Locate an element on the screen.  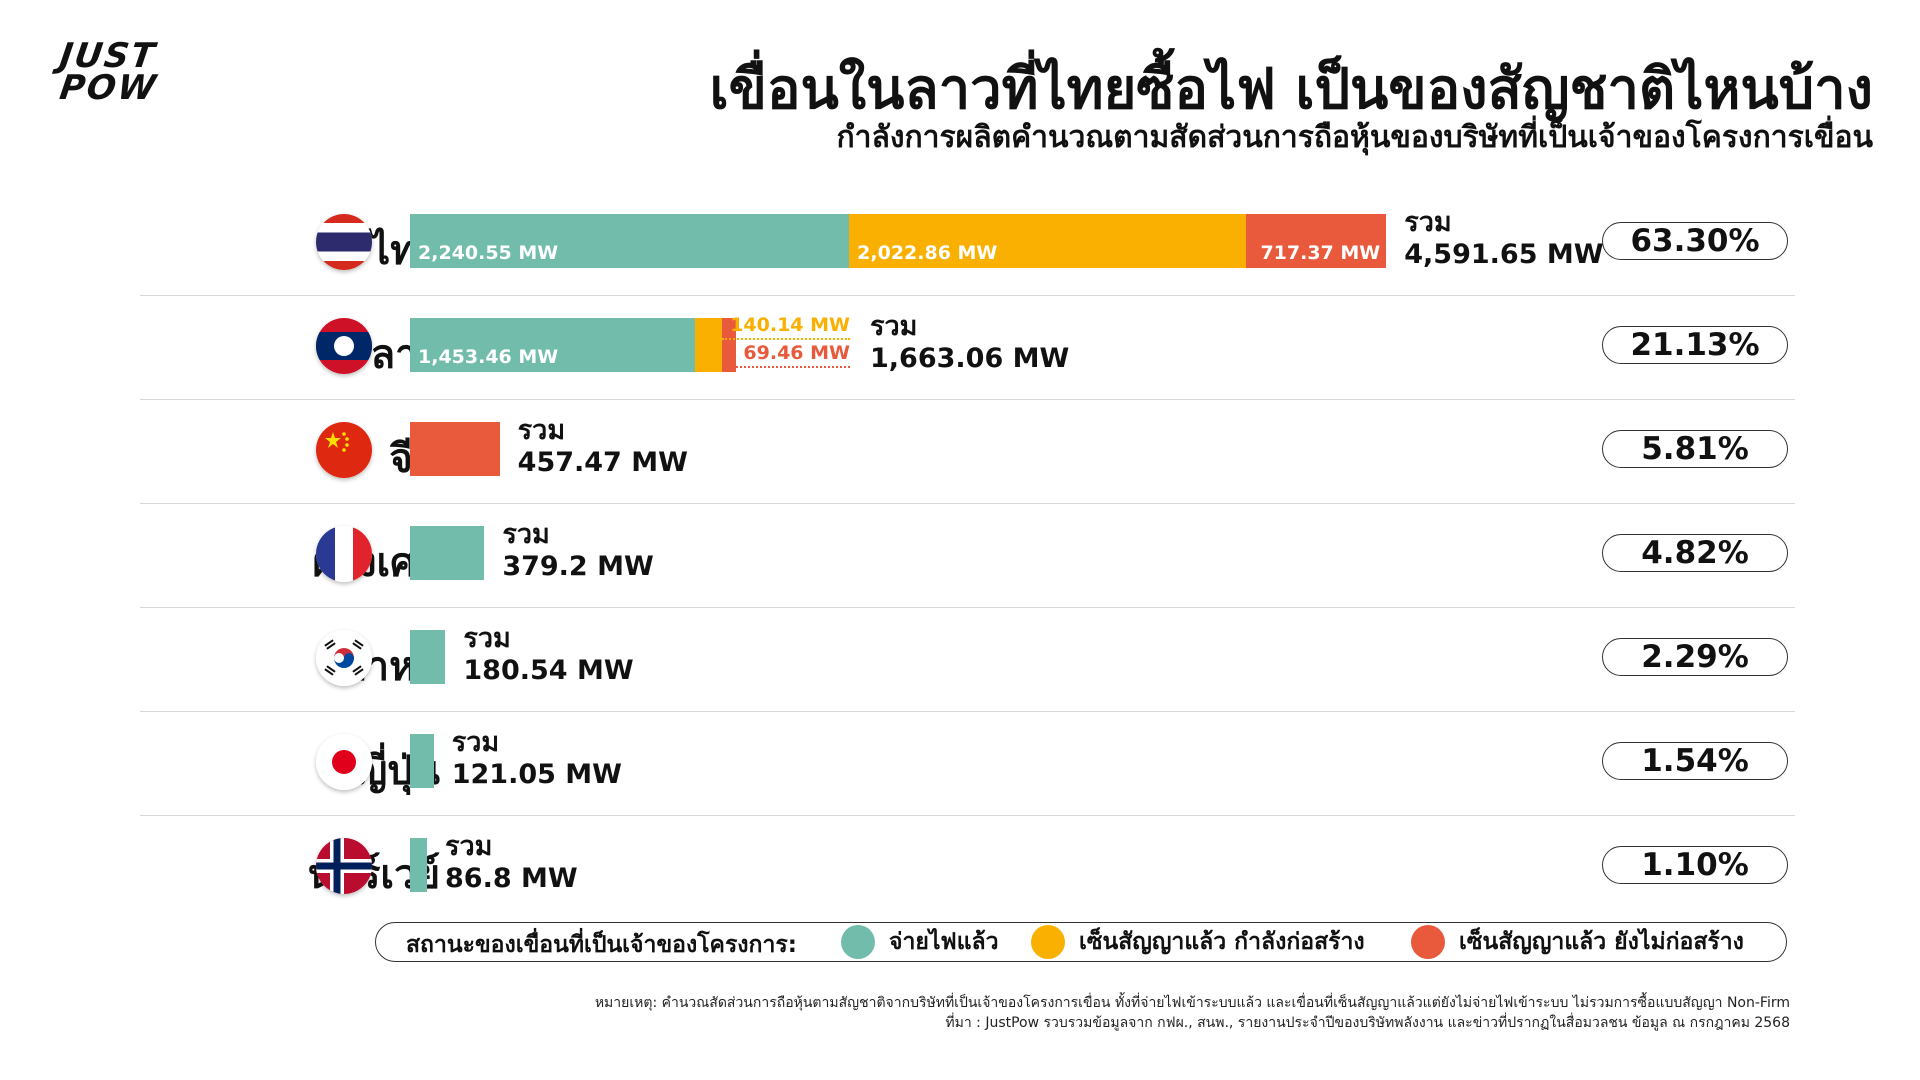
callout-label: 140.14 MW is located at coordinates (790, 325).